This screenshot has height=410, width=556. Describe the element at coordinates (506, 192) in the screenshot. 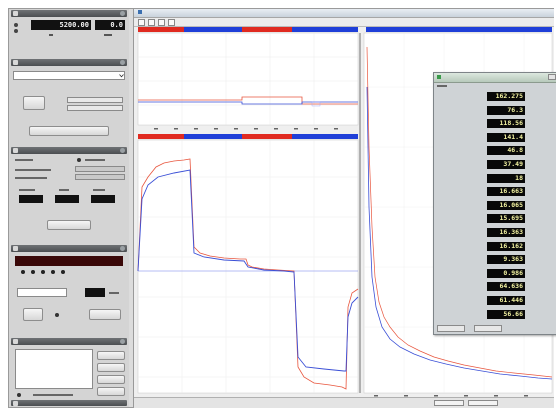

I see `overlay-row-value: 16.663` at that location.